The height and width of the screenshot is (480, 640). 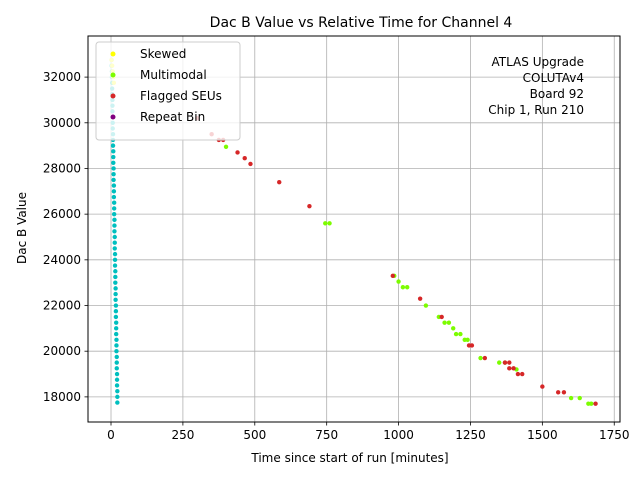 What do you see at coordinates (182, 435) in the screenshot?
I see `x-tick-label: 250` at bounding box center [182, 435].